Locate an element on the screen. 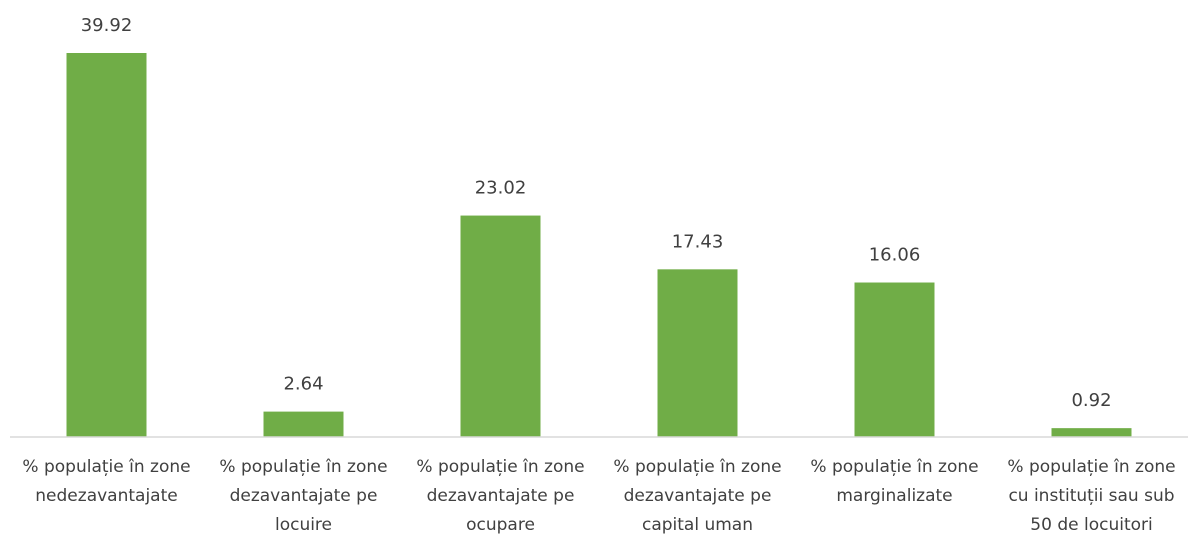  value-label: 2.64 is located at coordinates (303, 384).